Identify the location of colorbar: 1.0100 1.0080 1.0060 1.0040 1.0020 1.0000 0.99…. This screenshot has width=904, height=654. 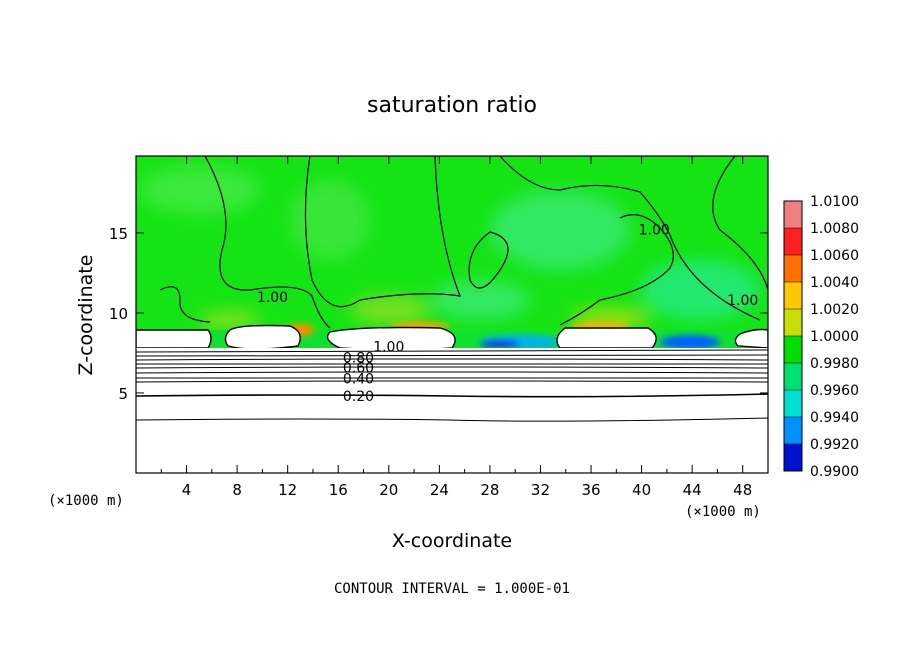
(821, 337).